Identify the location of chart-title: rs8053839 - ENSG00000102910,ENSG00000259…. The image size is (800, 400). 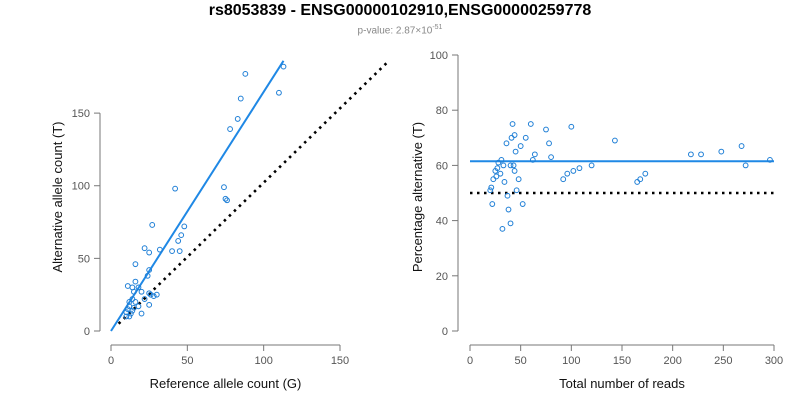
(400, 10).